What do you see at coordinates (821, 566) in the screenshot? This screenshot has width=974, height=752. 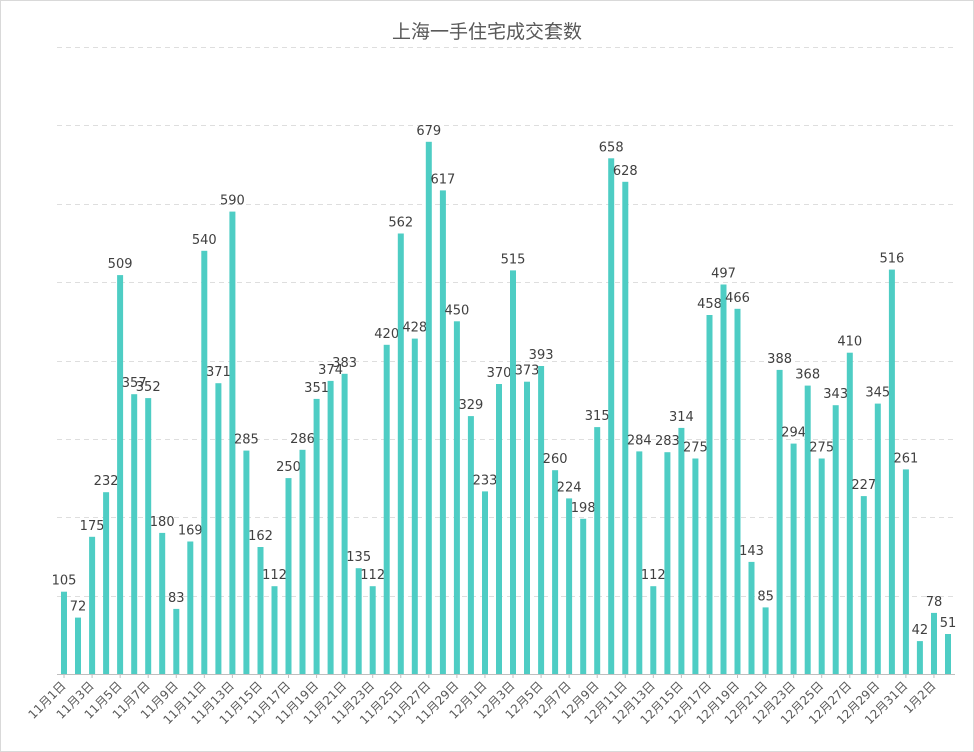 I see `bar-12月25日` at bounding box center [821, 566].